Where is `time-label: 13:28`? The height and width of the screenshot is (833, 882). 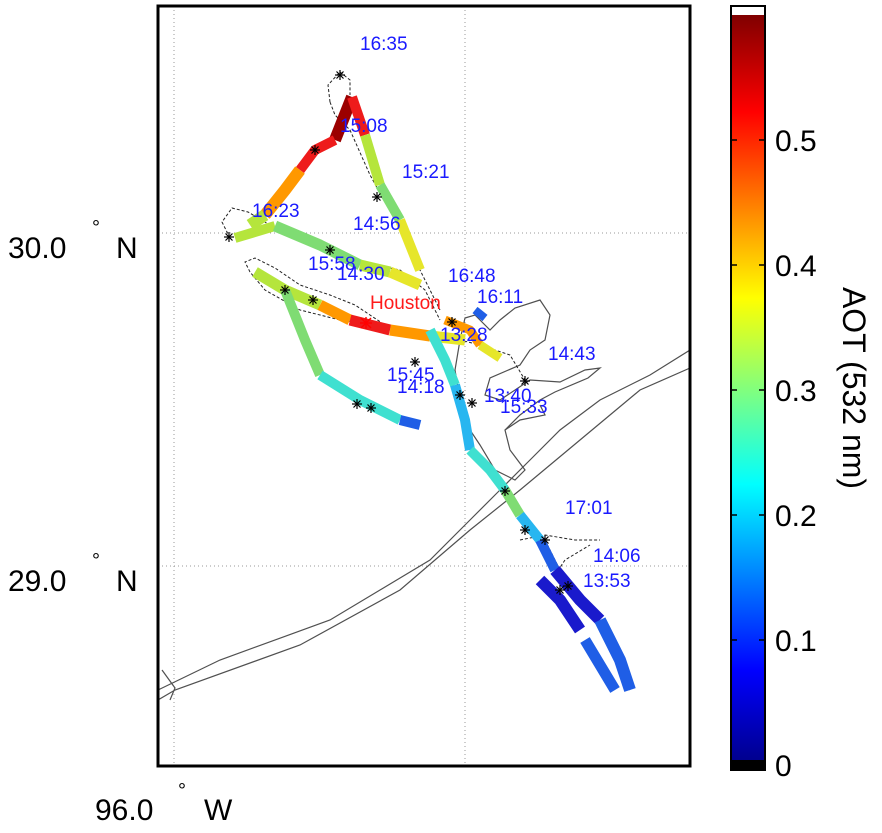
time-label: 13:28 is located at coordinates (464, 335).